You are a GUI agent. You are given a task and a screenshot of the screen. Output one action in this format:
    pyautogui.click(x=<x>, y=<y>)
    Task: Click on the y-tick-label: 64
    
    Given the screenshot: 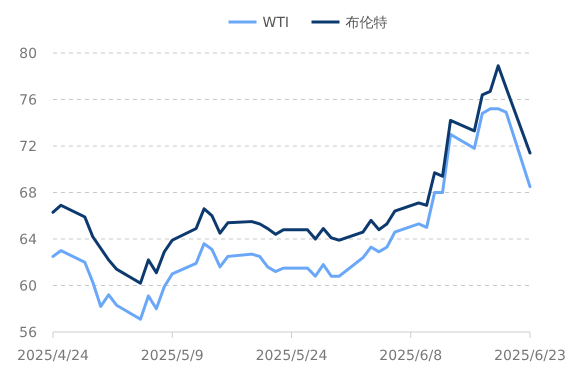 What is the action you would take?
    pyautogui.click(x=28, y=240)
    